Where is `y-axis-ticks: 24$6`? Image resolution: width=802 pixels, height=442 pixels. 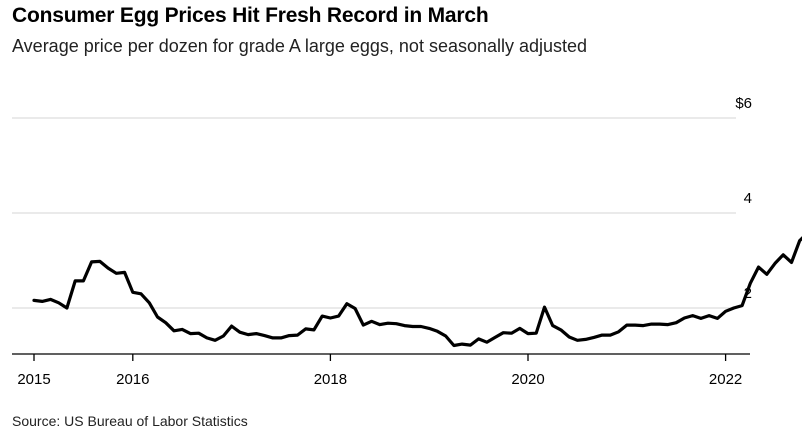 y-axis-ticks: 24$6 is located at coordinates (743, 198).